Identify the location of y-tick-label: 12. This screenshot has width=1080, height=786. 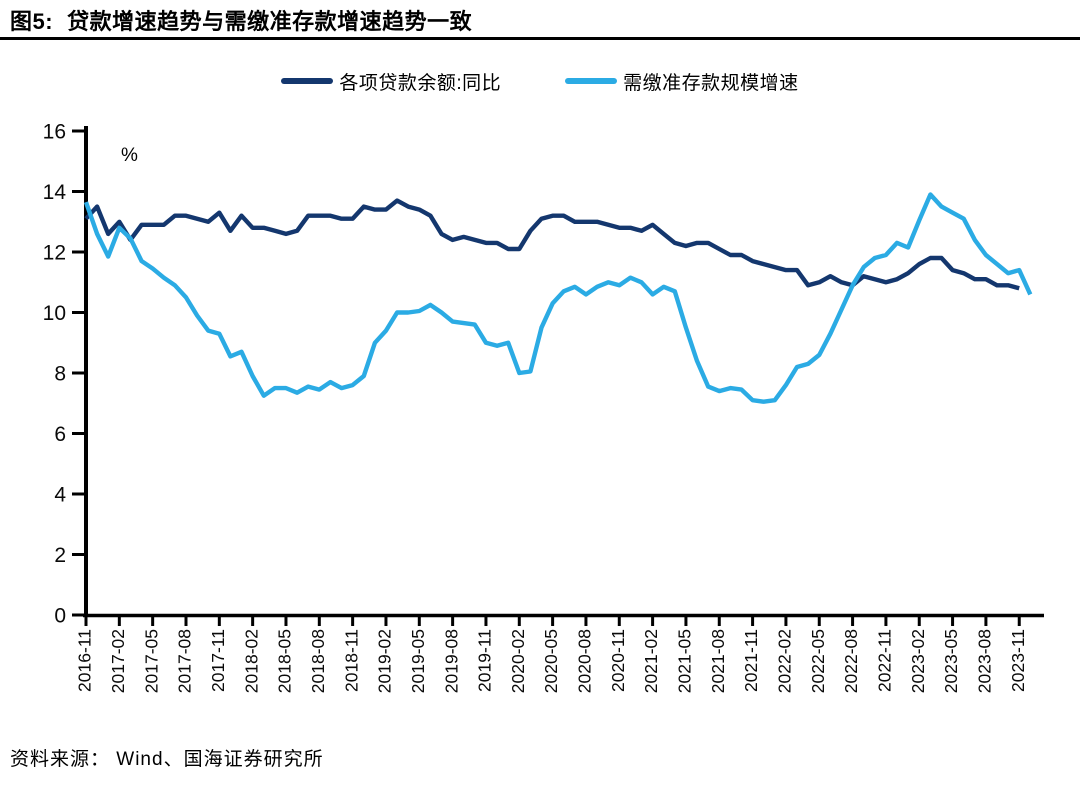
(54, 253).